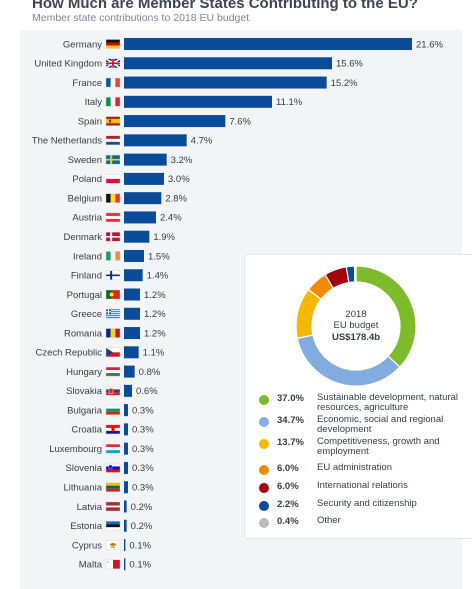  Describe the element at coordinates (82, 237) in the screenshot. I see `country-label: Denmark` at that location.